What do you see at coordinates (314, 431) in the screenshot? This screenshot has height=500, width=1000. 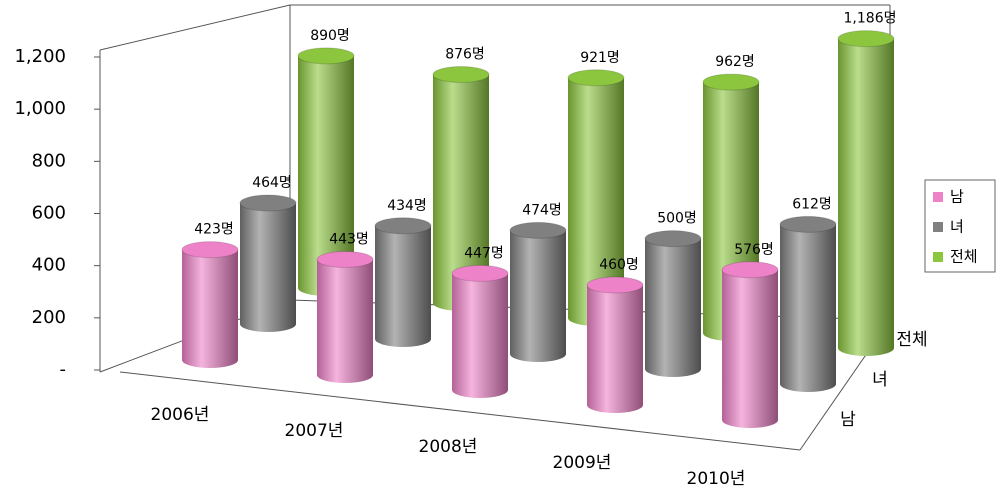 I see `x-tick-label: 2007년` at bounding box center [314, 431].